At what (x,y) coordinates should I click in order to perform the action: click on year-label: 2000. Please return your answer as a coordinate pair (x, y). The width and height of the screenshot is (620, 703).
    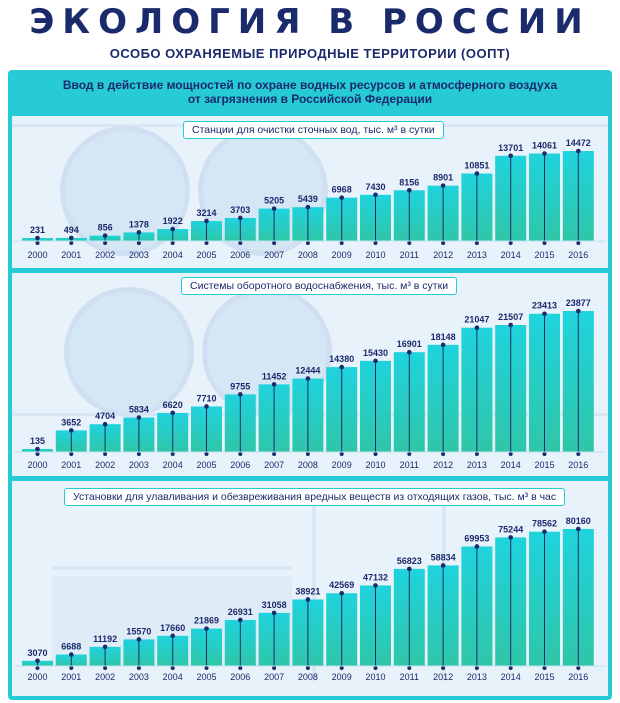
    Looking at the image, I should click on (37, 255).